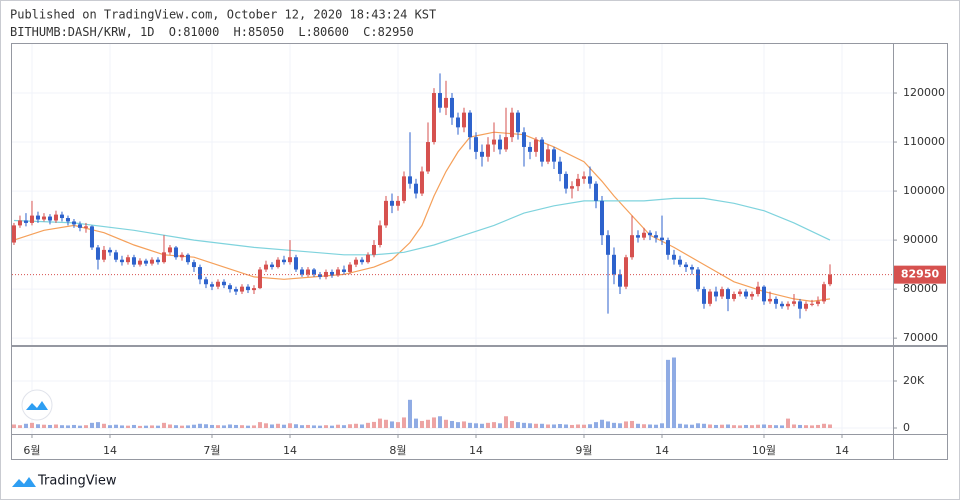  Describe the element at coordinates (64, 481) in the screenshot. I see `brand-logo: TradingView` at that location.